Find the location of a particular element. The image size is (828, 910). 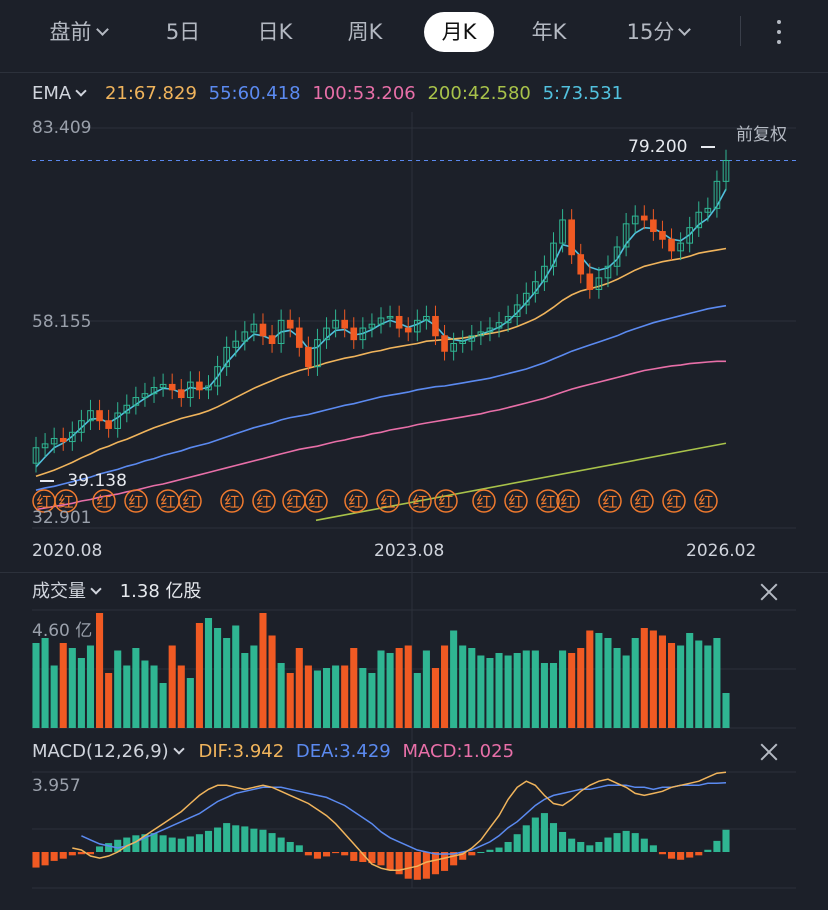

macd-dif-value: DIF:3.942 is located at coordinates (241, 751).